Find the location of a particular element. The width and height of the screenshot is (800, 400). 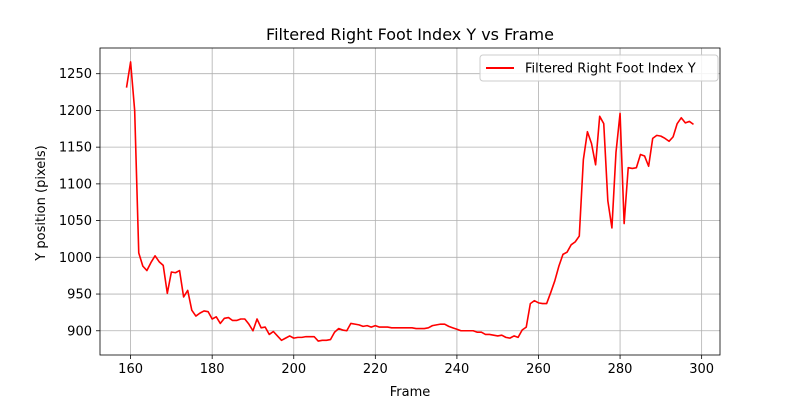

y-ticks: 900 950 1000 1050 1100 1150 1200 1250 is located at coordinates (79, 203).